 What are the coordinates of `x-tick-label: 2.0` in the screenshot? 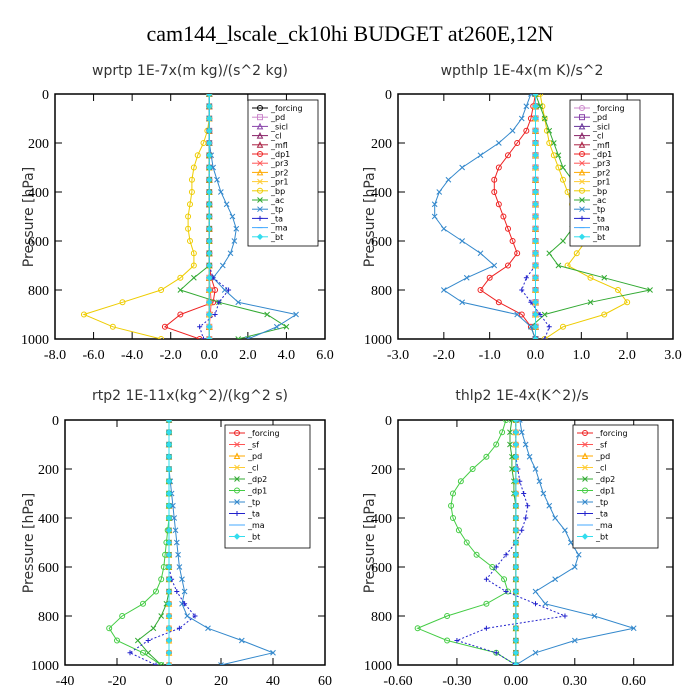 It's located at (627, 355).